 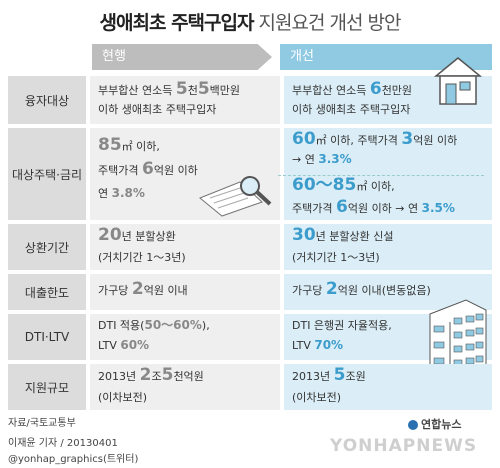 I want to click on house-icon, so click(x=458, y=81).